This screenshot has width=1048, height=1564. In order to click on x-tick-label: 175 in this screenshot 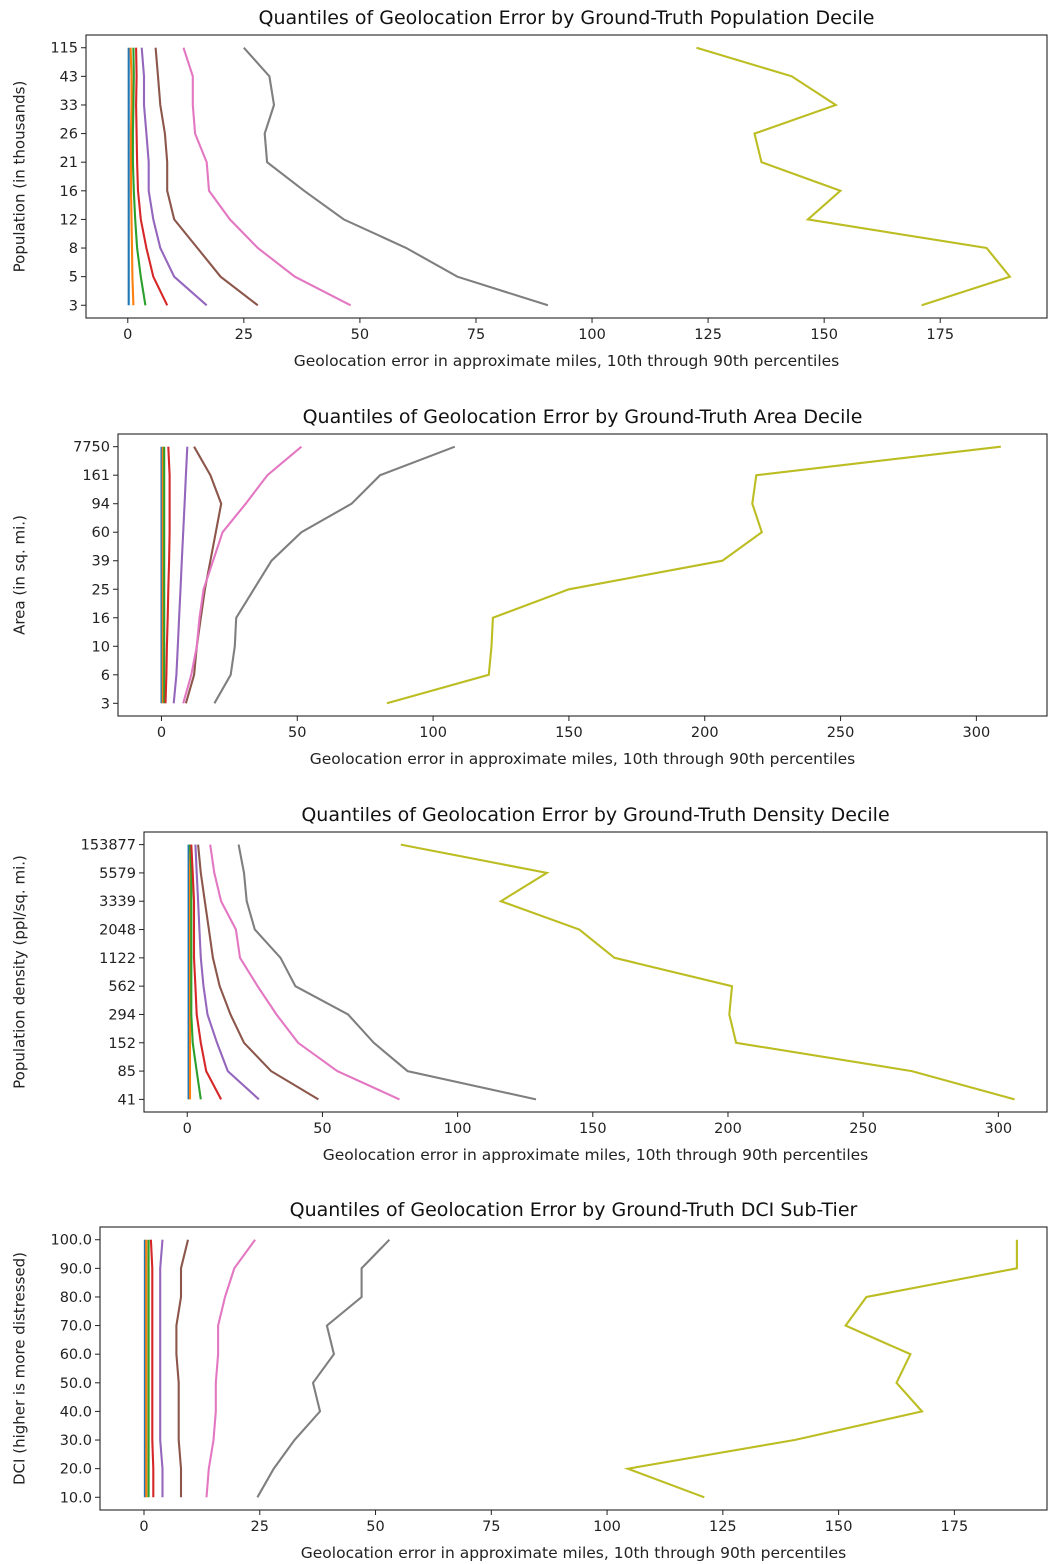, I will do `click(955, 1527)`.